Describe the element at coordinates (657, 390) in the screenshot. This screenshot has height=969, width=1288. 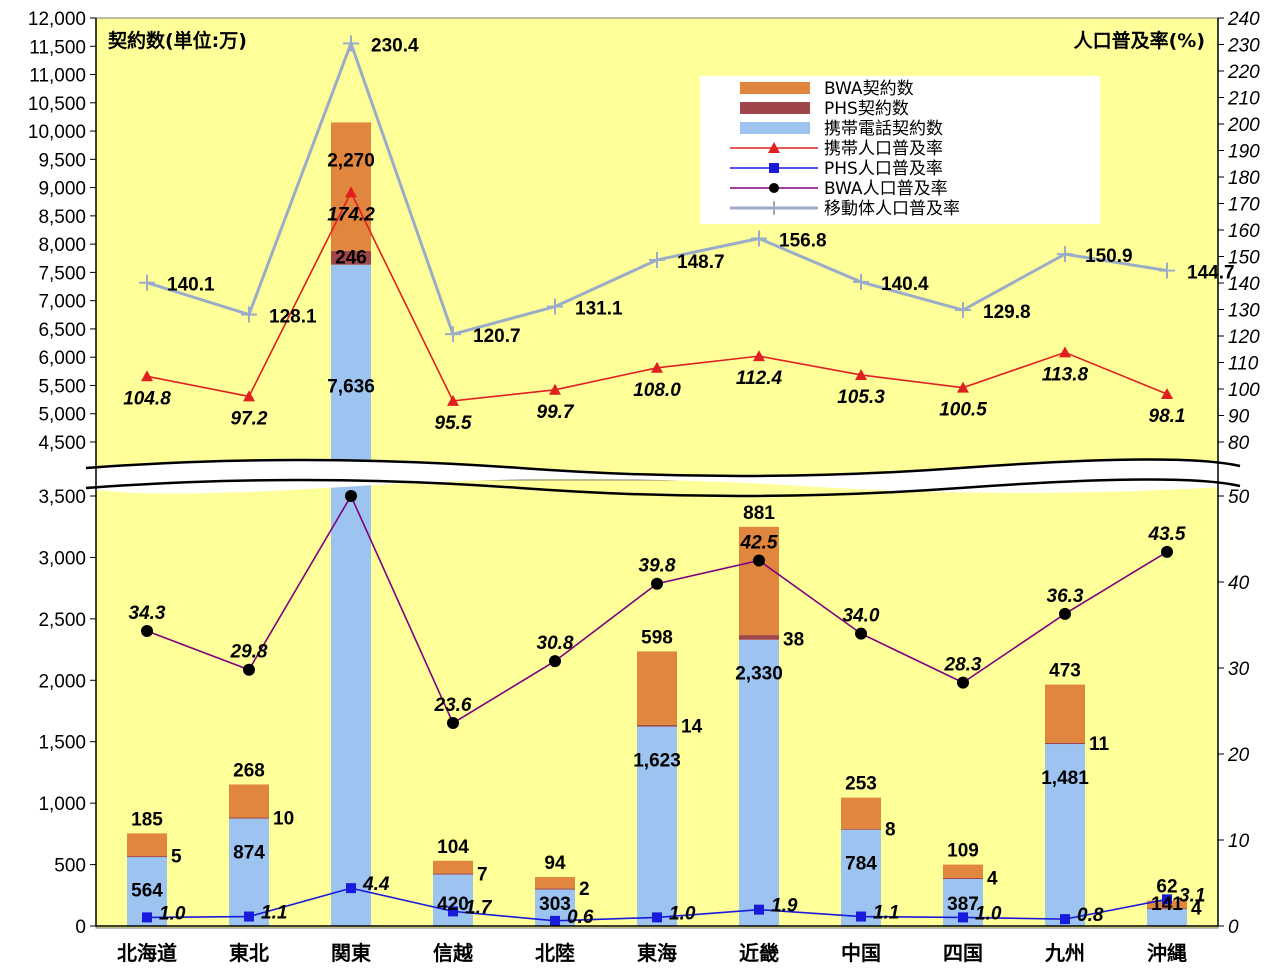
I see `cell-rate-label: 108.0` at that location.